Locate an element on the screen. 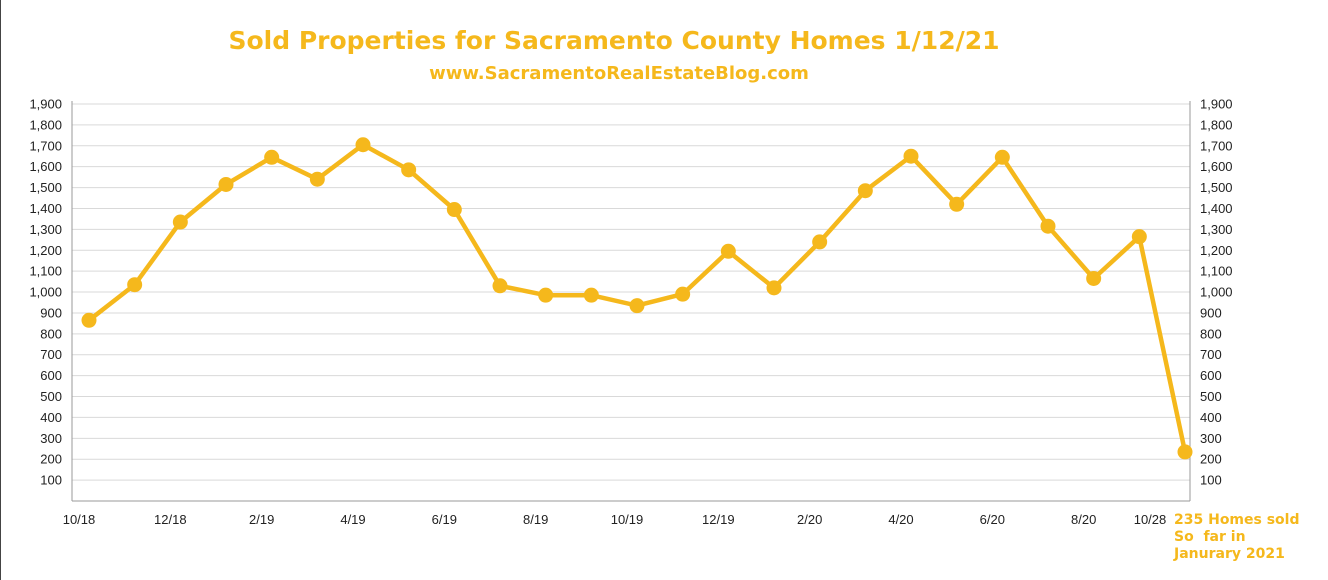 This screenshot has width=1328, height=580. y-tick-label-left: 1,500 is located at coordinates (45, 187).